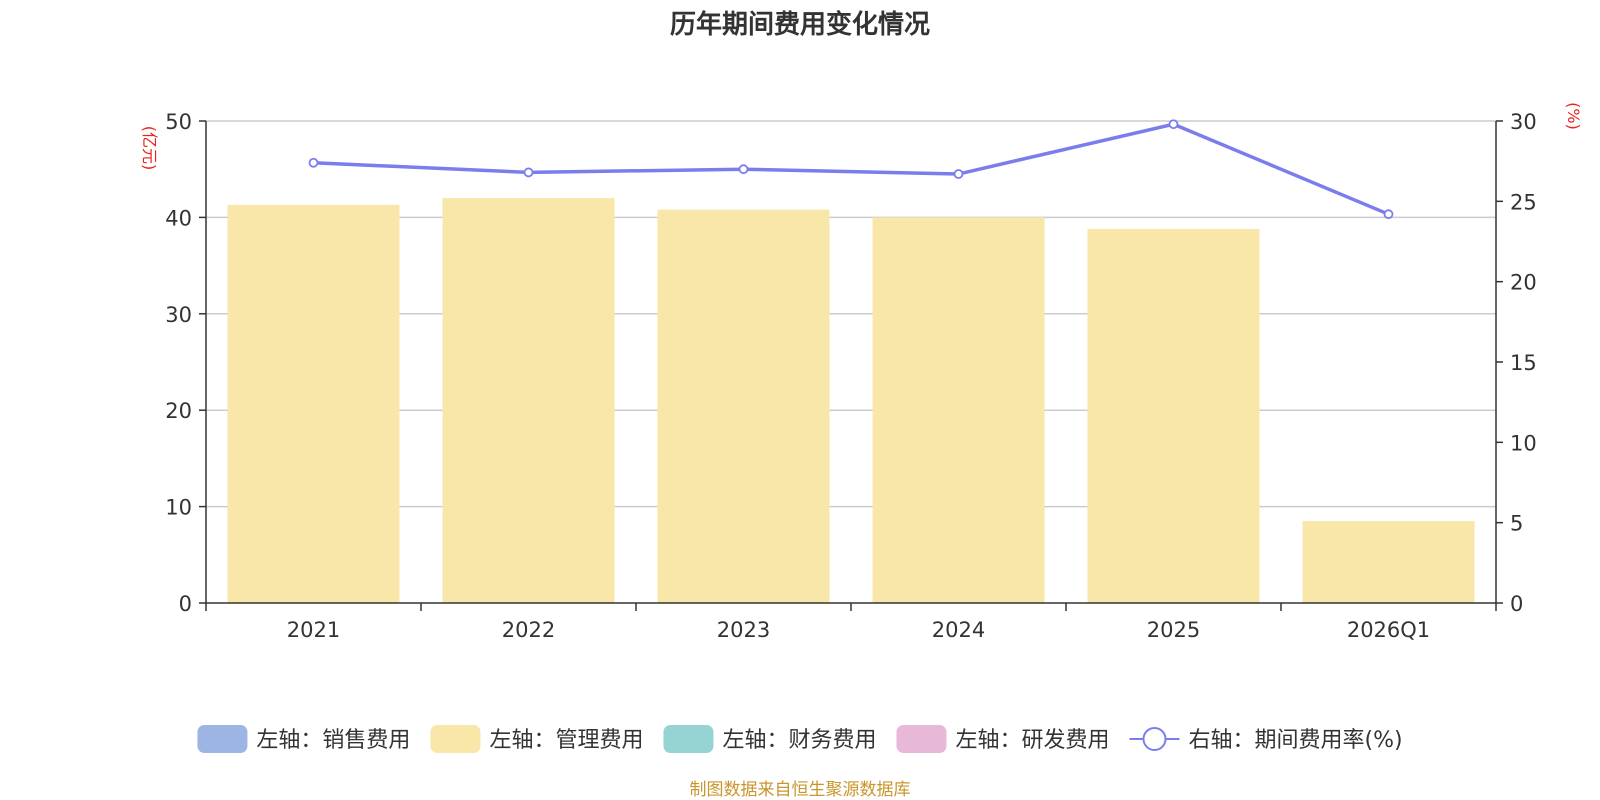  Describe the element at coordinates (566, 740) in the screenshot. I see `legend-label: 左轴：管理费用` at that location.